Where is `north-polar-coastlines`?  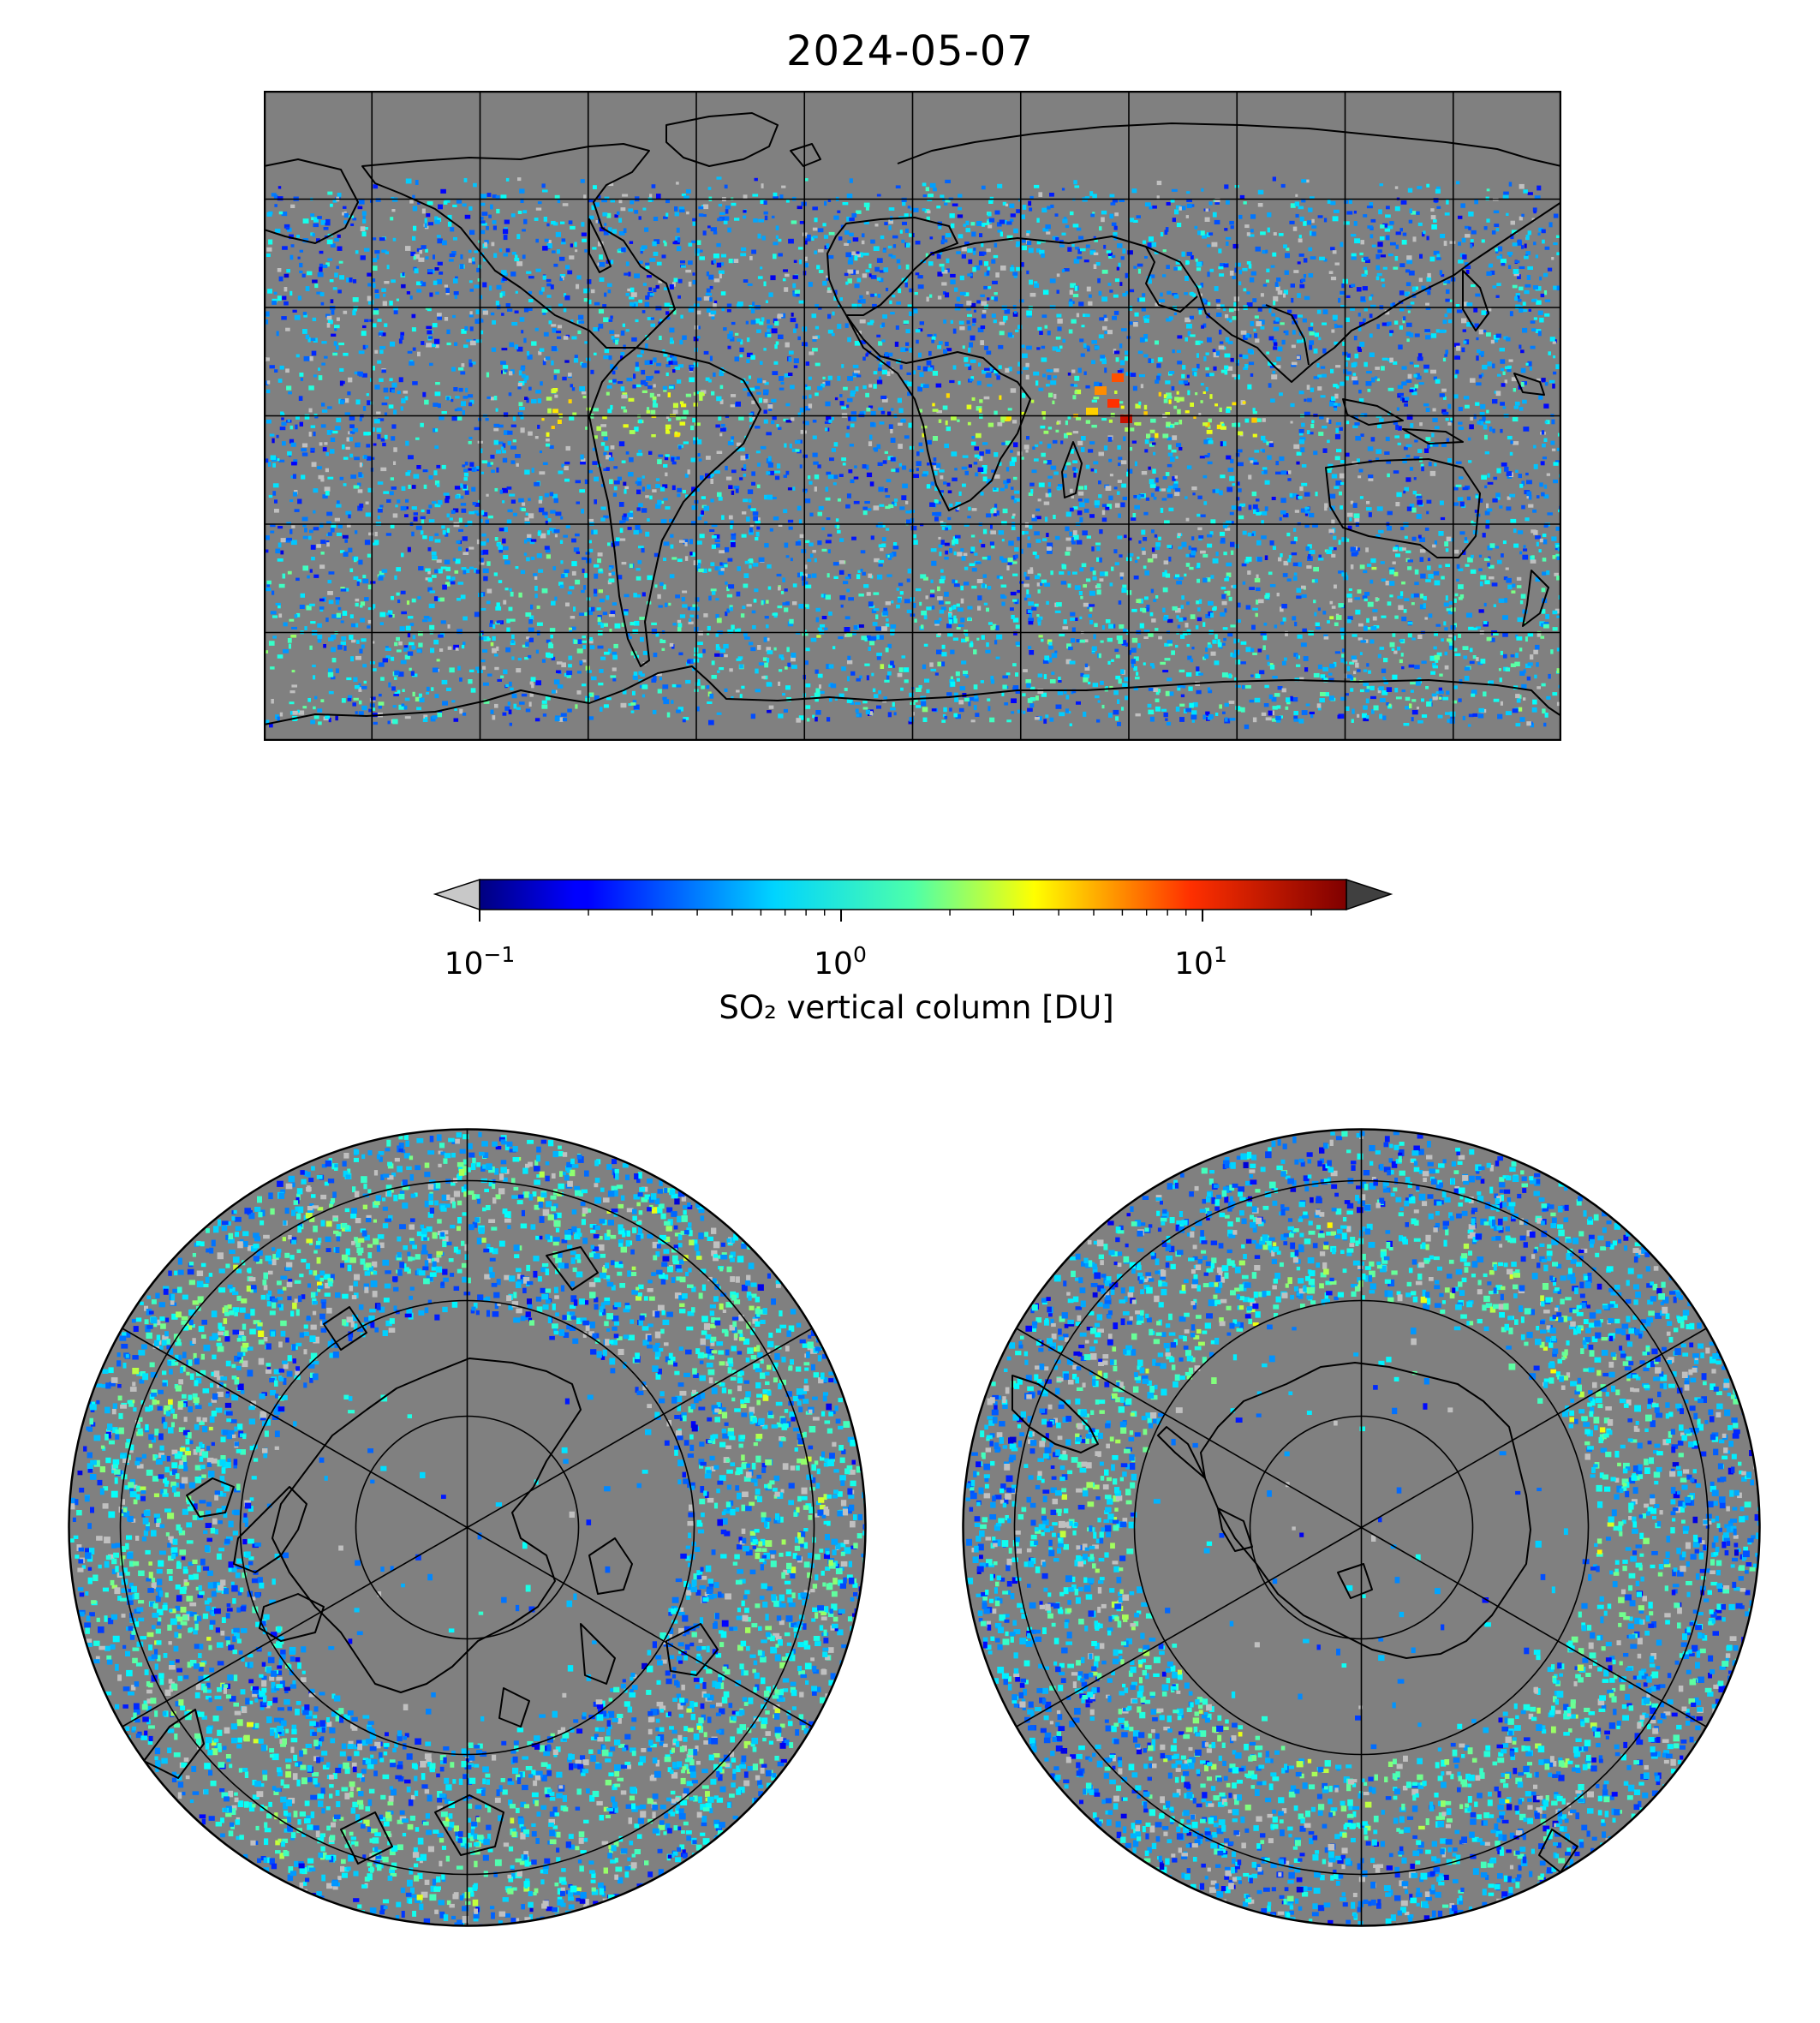
north-polar-coastlines is located at coordinates (431, 1555).